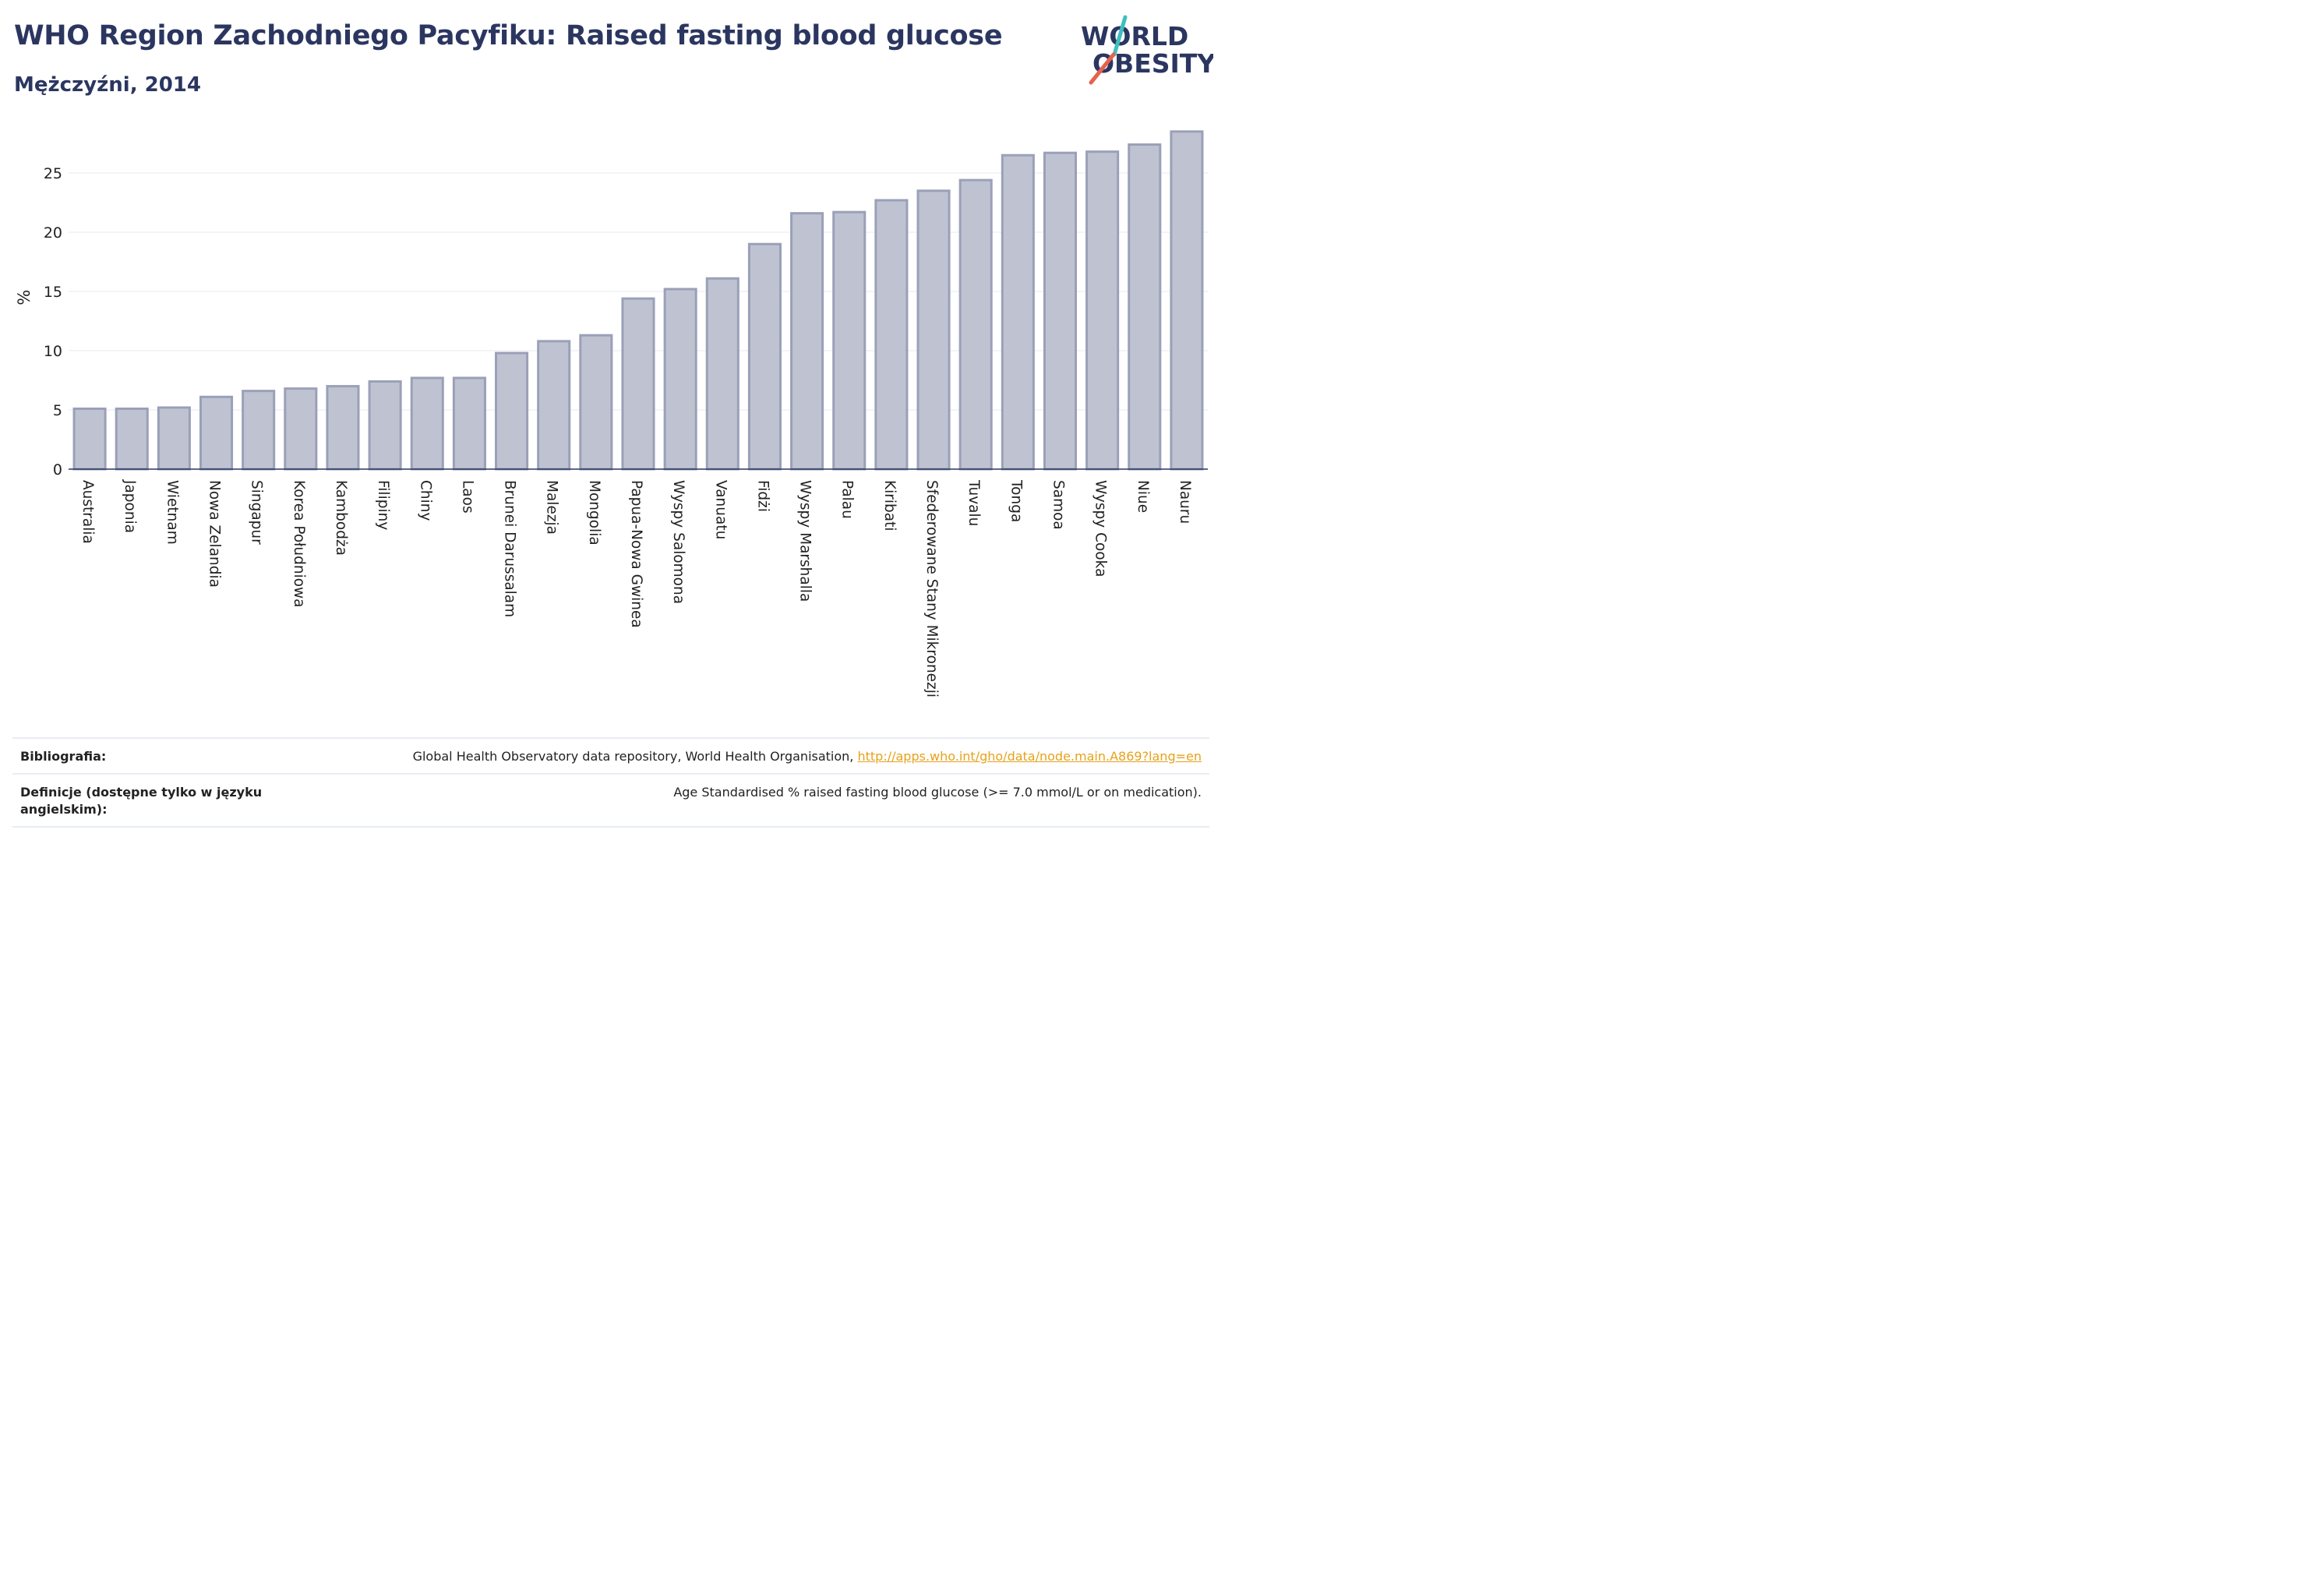 The width and height of the screenshot is (2305, 1596). What do you see at coordinates (636, 554) in the screenshot?
I see `x-tick-label: Papua-Nowa Gwinea` at bounding box center [636, 554].